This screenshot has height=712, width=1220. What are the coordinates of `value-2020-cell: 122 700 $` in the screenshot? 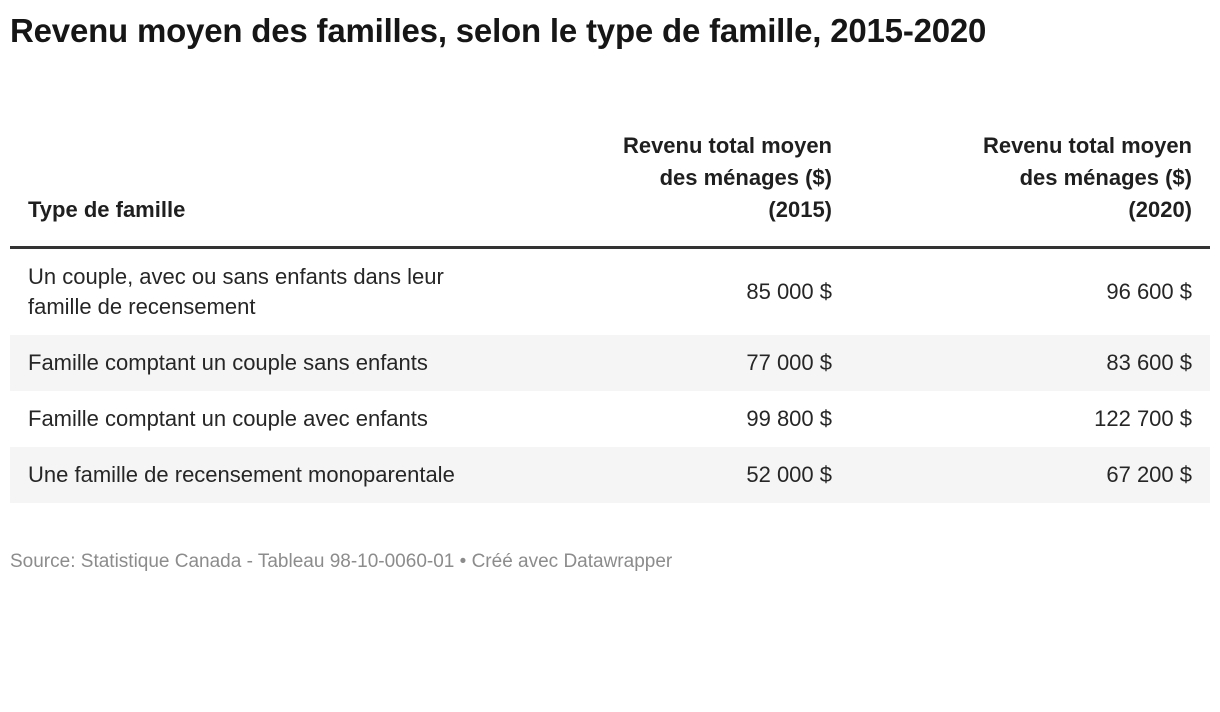 It's located at (1143, 419).